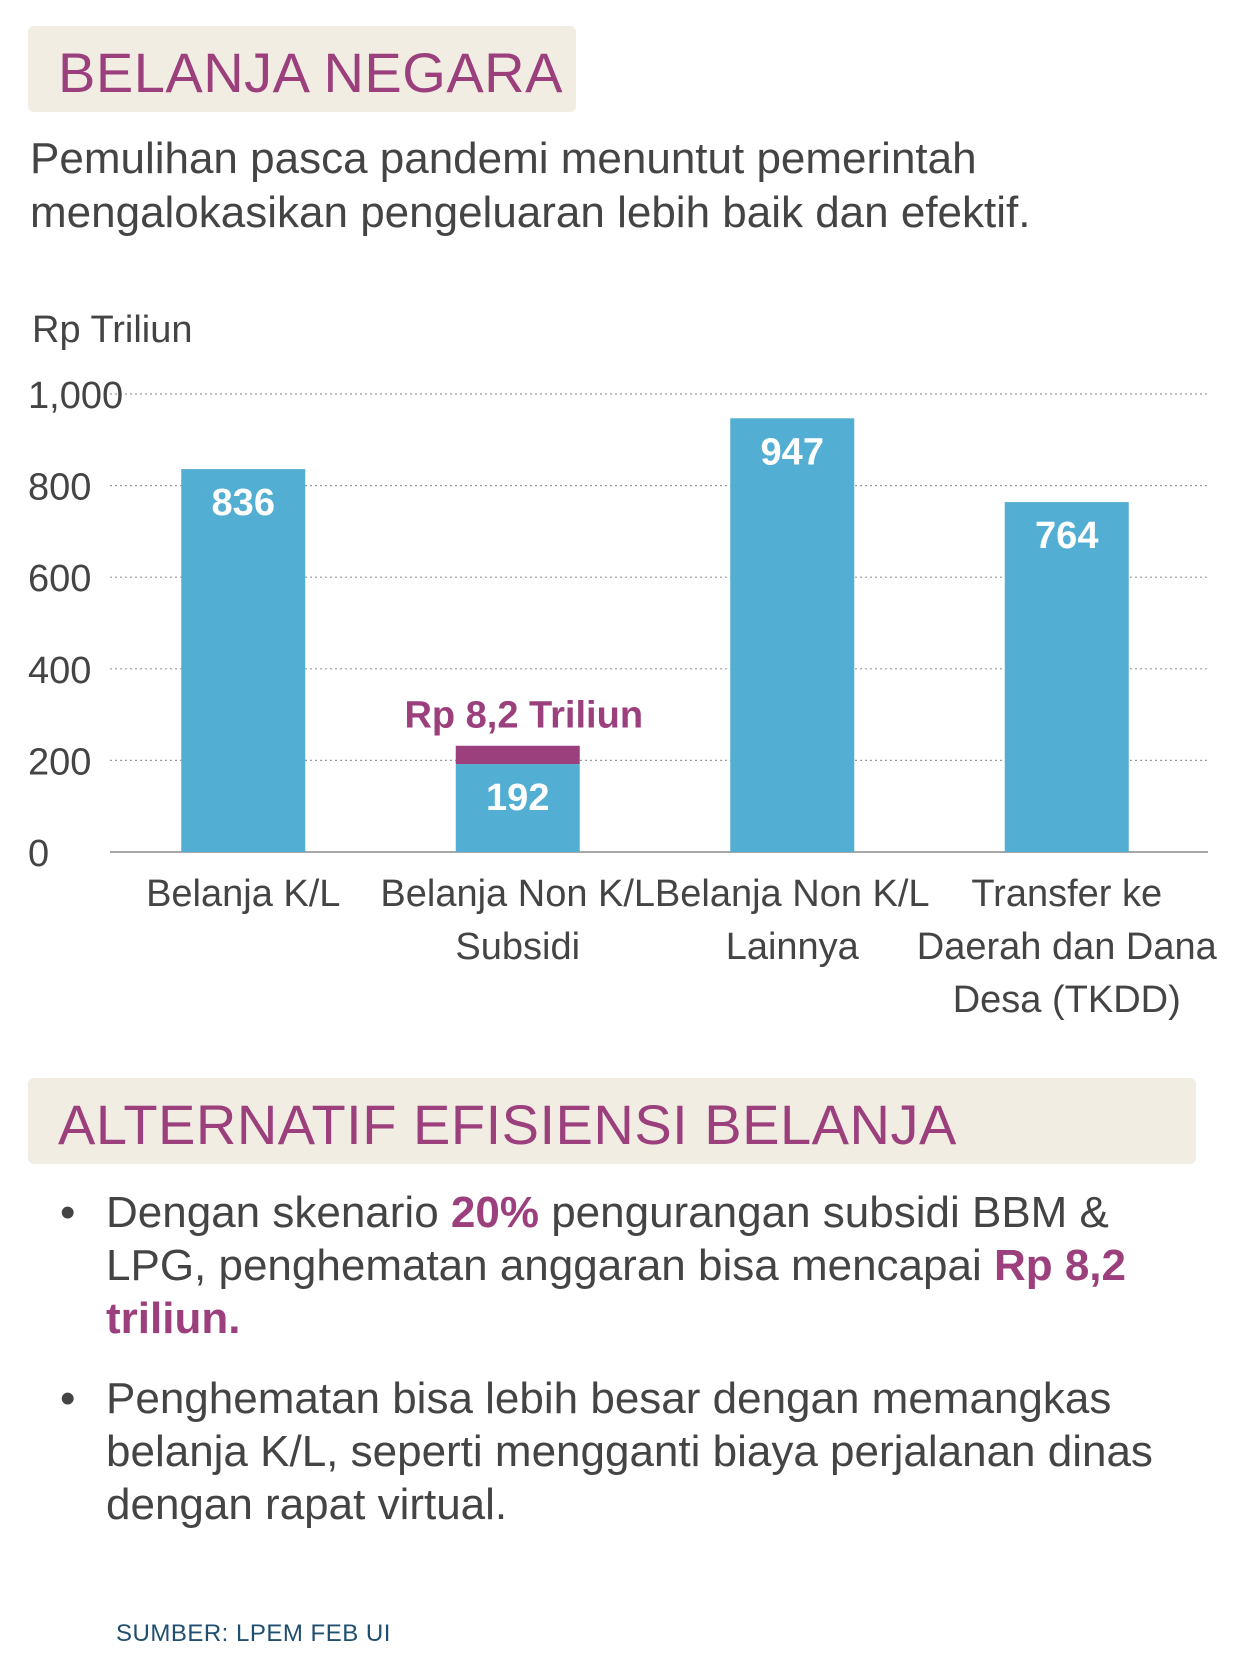 The width and height of the screenshot is (1250, 1667). What do you see at coordinates (243, 894) in the screenshot?
I see `category-label: Belanja K/L` at bounding box center [243, 894].